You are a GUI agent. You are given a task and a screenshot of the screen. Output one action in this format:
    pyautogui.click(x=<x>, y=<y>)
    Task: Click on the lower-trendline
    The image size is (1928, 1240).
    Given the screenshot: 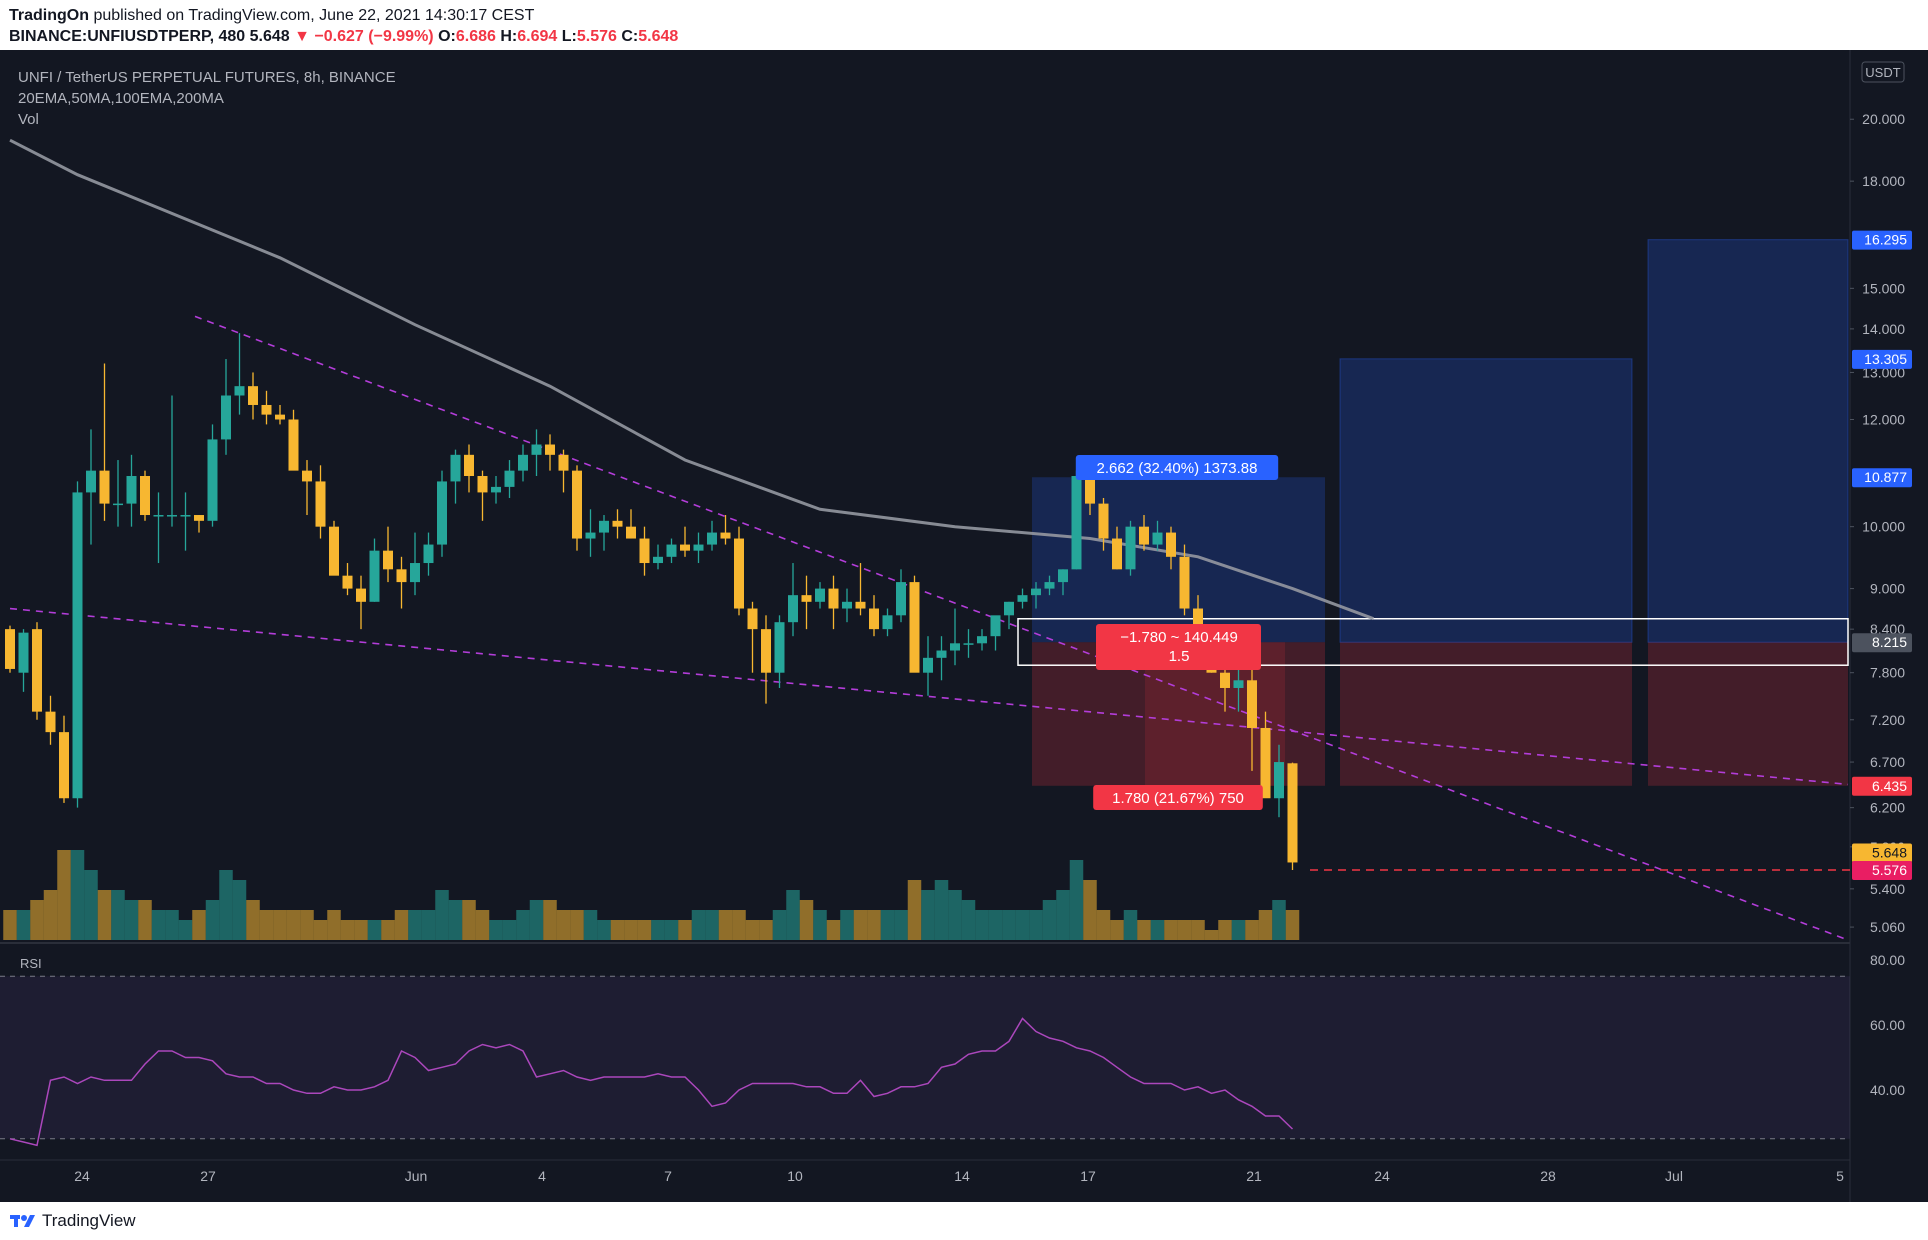 What is the action you would take?
    pyautogui.click(x=929, y=696)
    